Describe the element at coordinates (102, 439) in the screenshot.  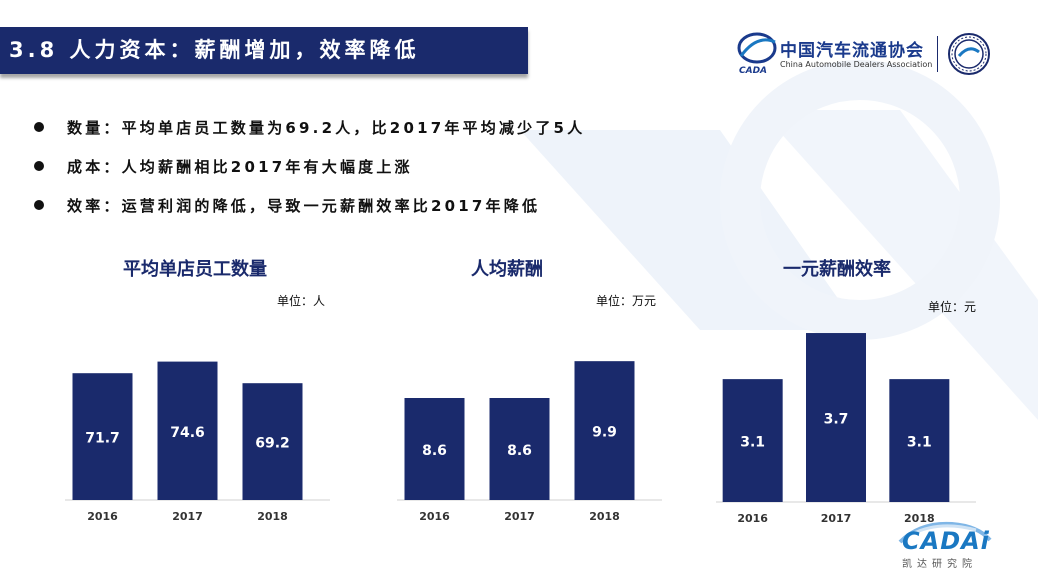
I see `data-label: 71.7` at that location.